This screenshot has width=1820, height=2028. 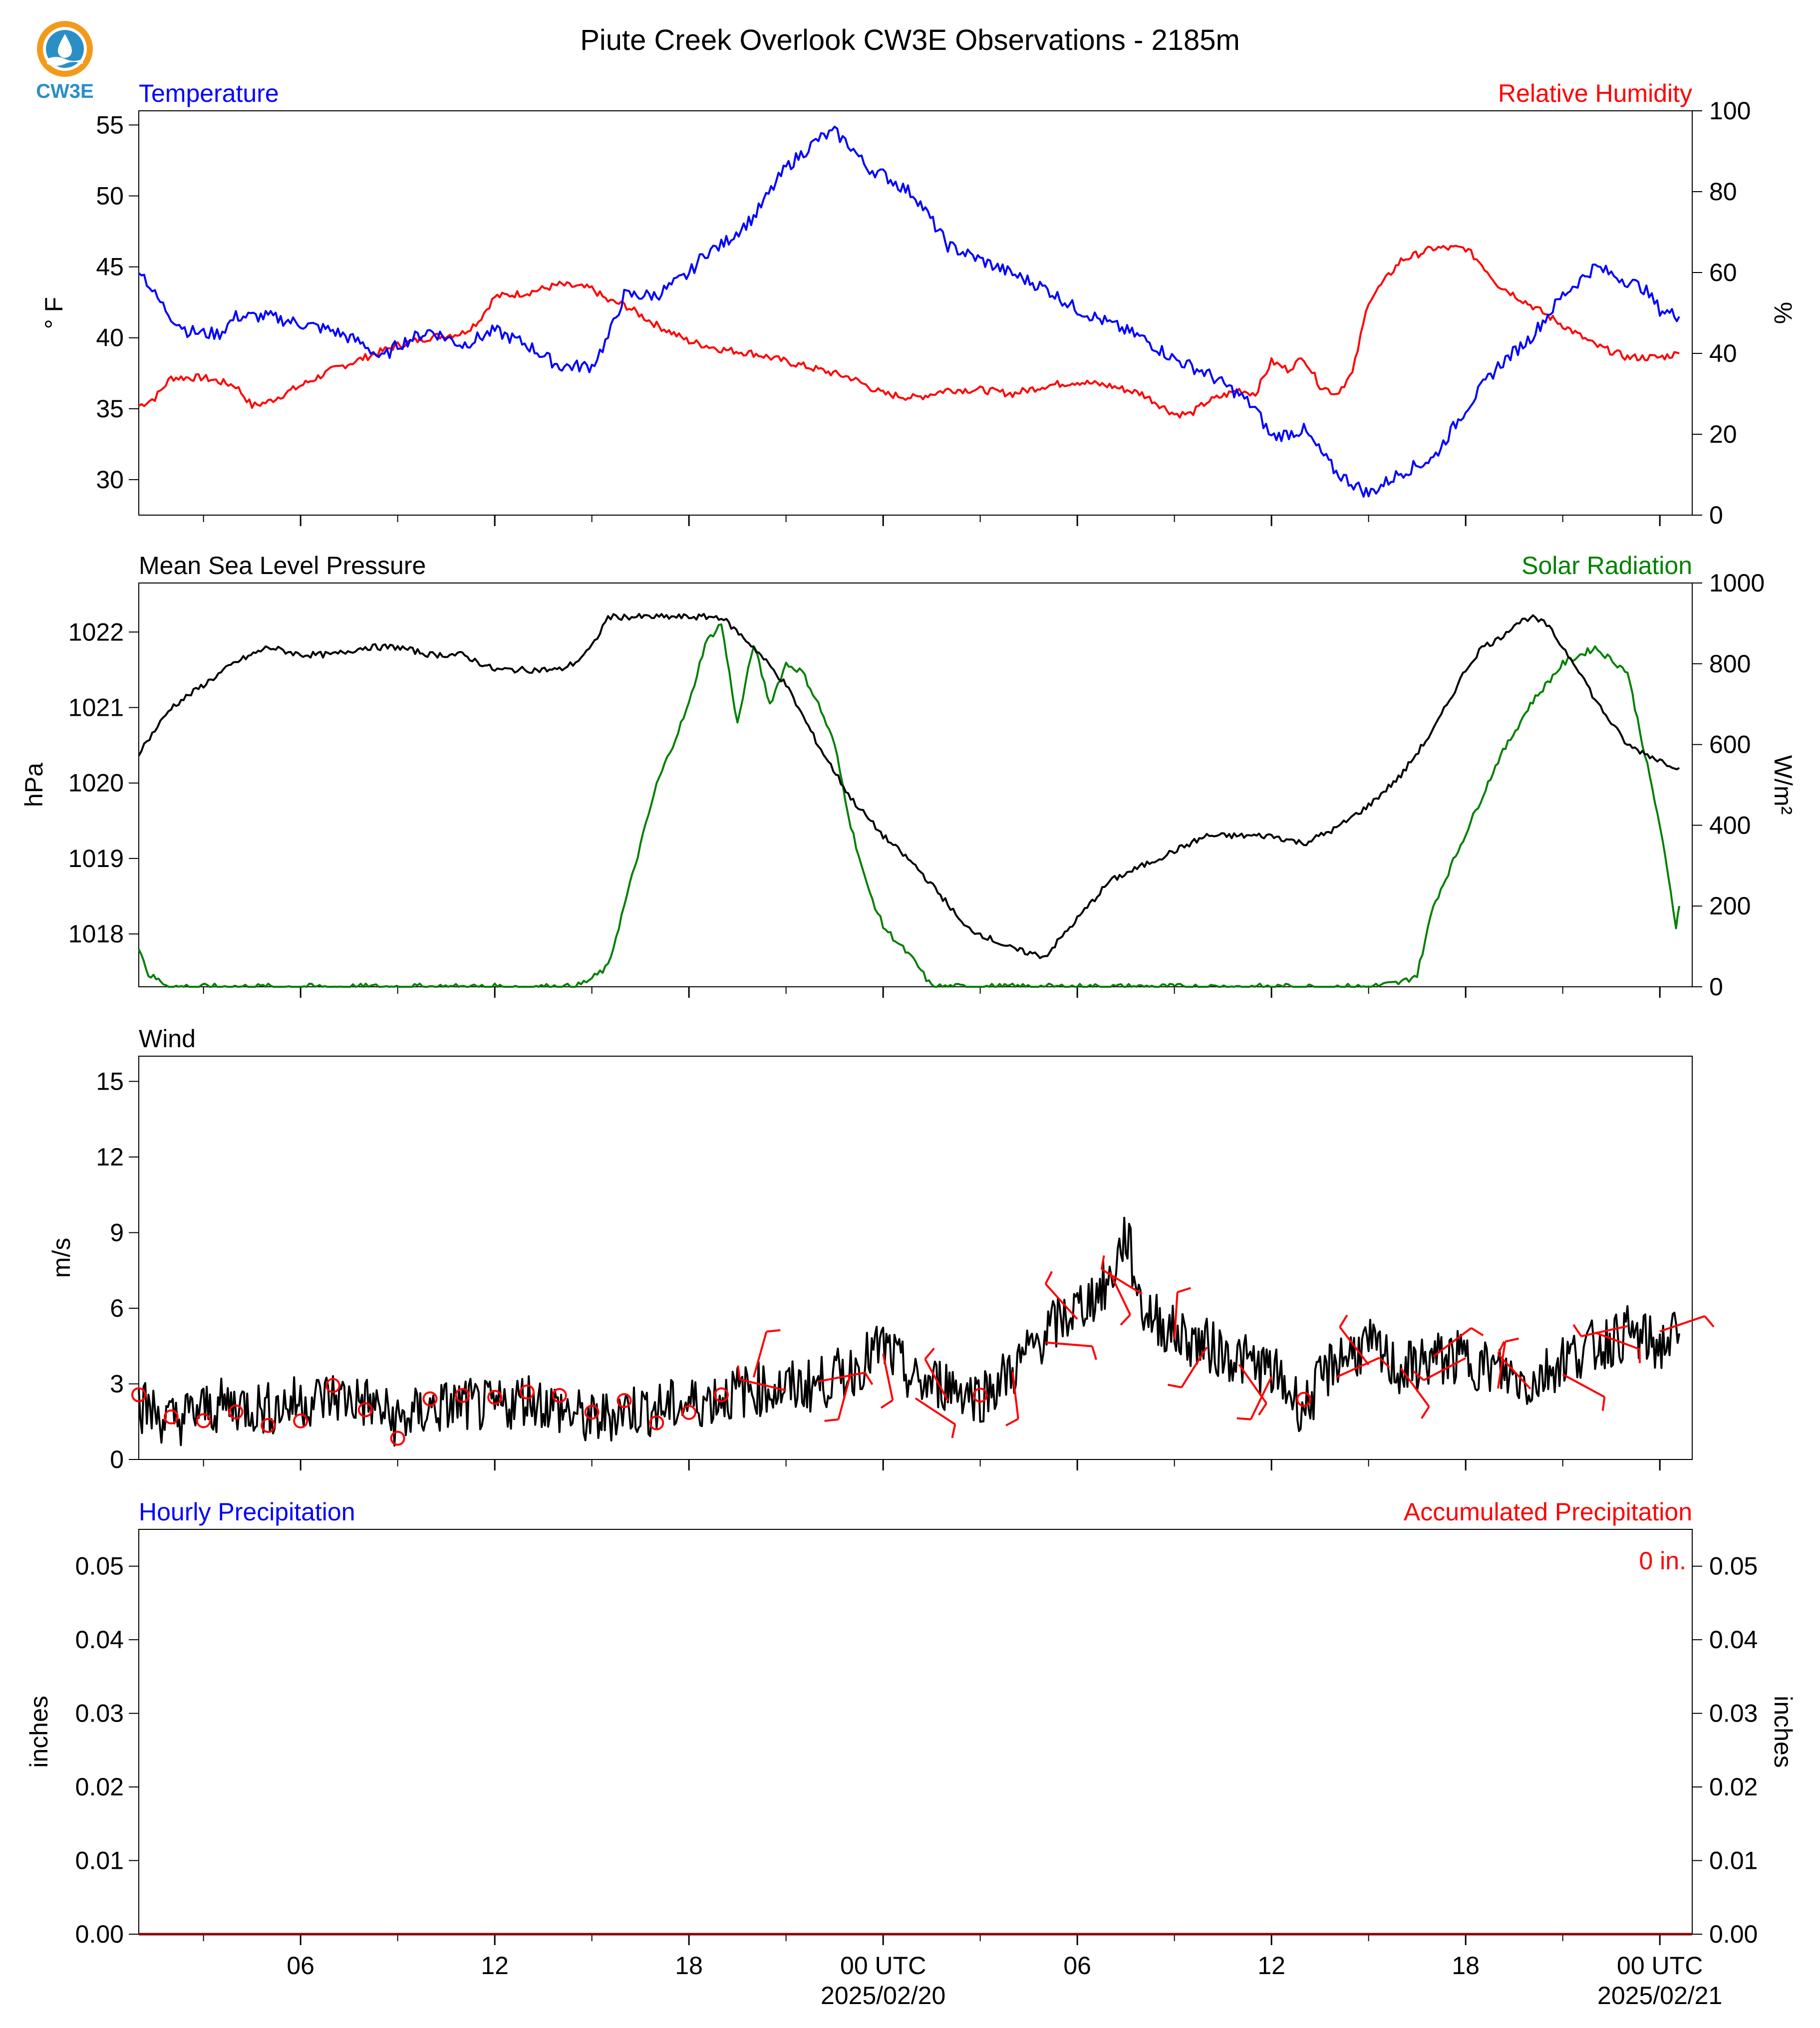 I want to click on x-date-label: 2025/02/20, so click(x=883, y=1996).